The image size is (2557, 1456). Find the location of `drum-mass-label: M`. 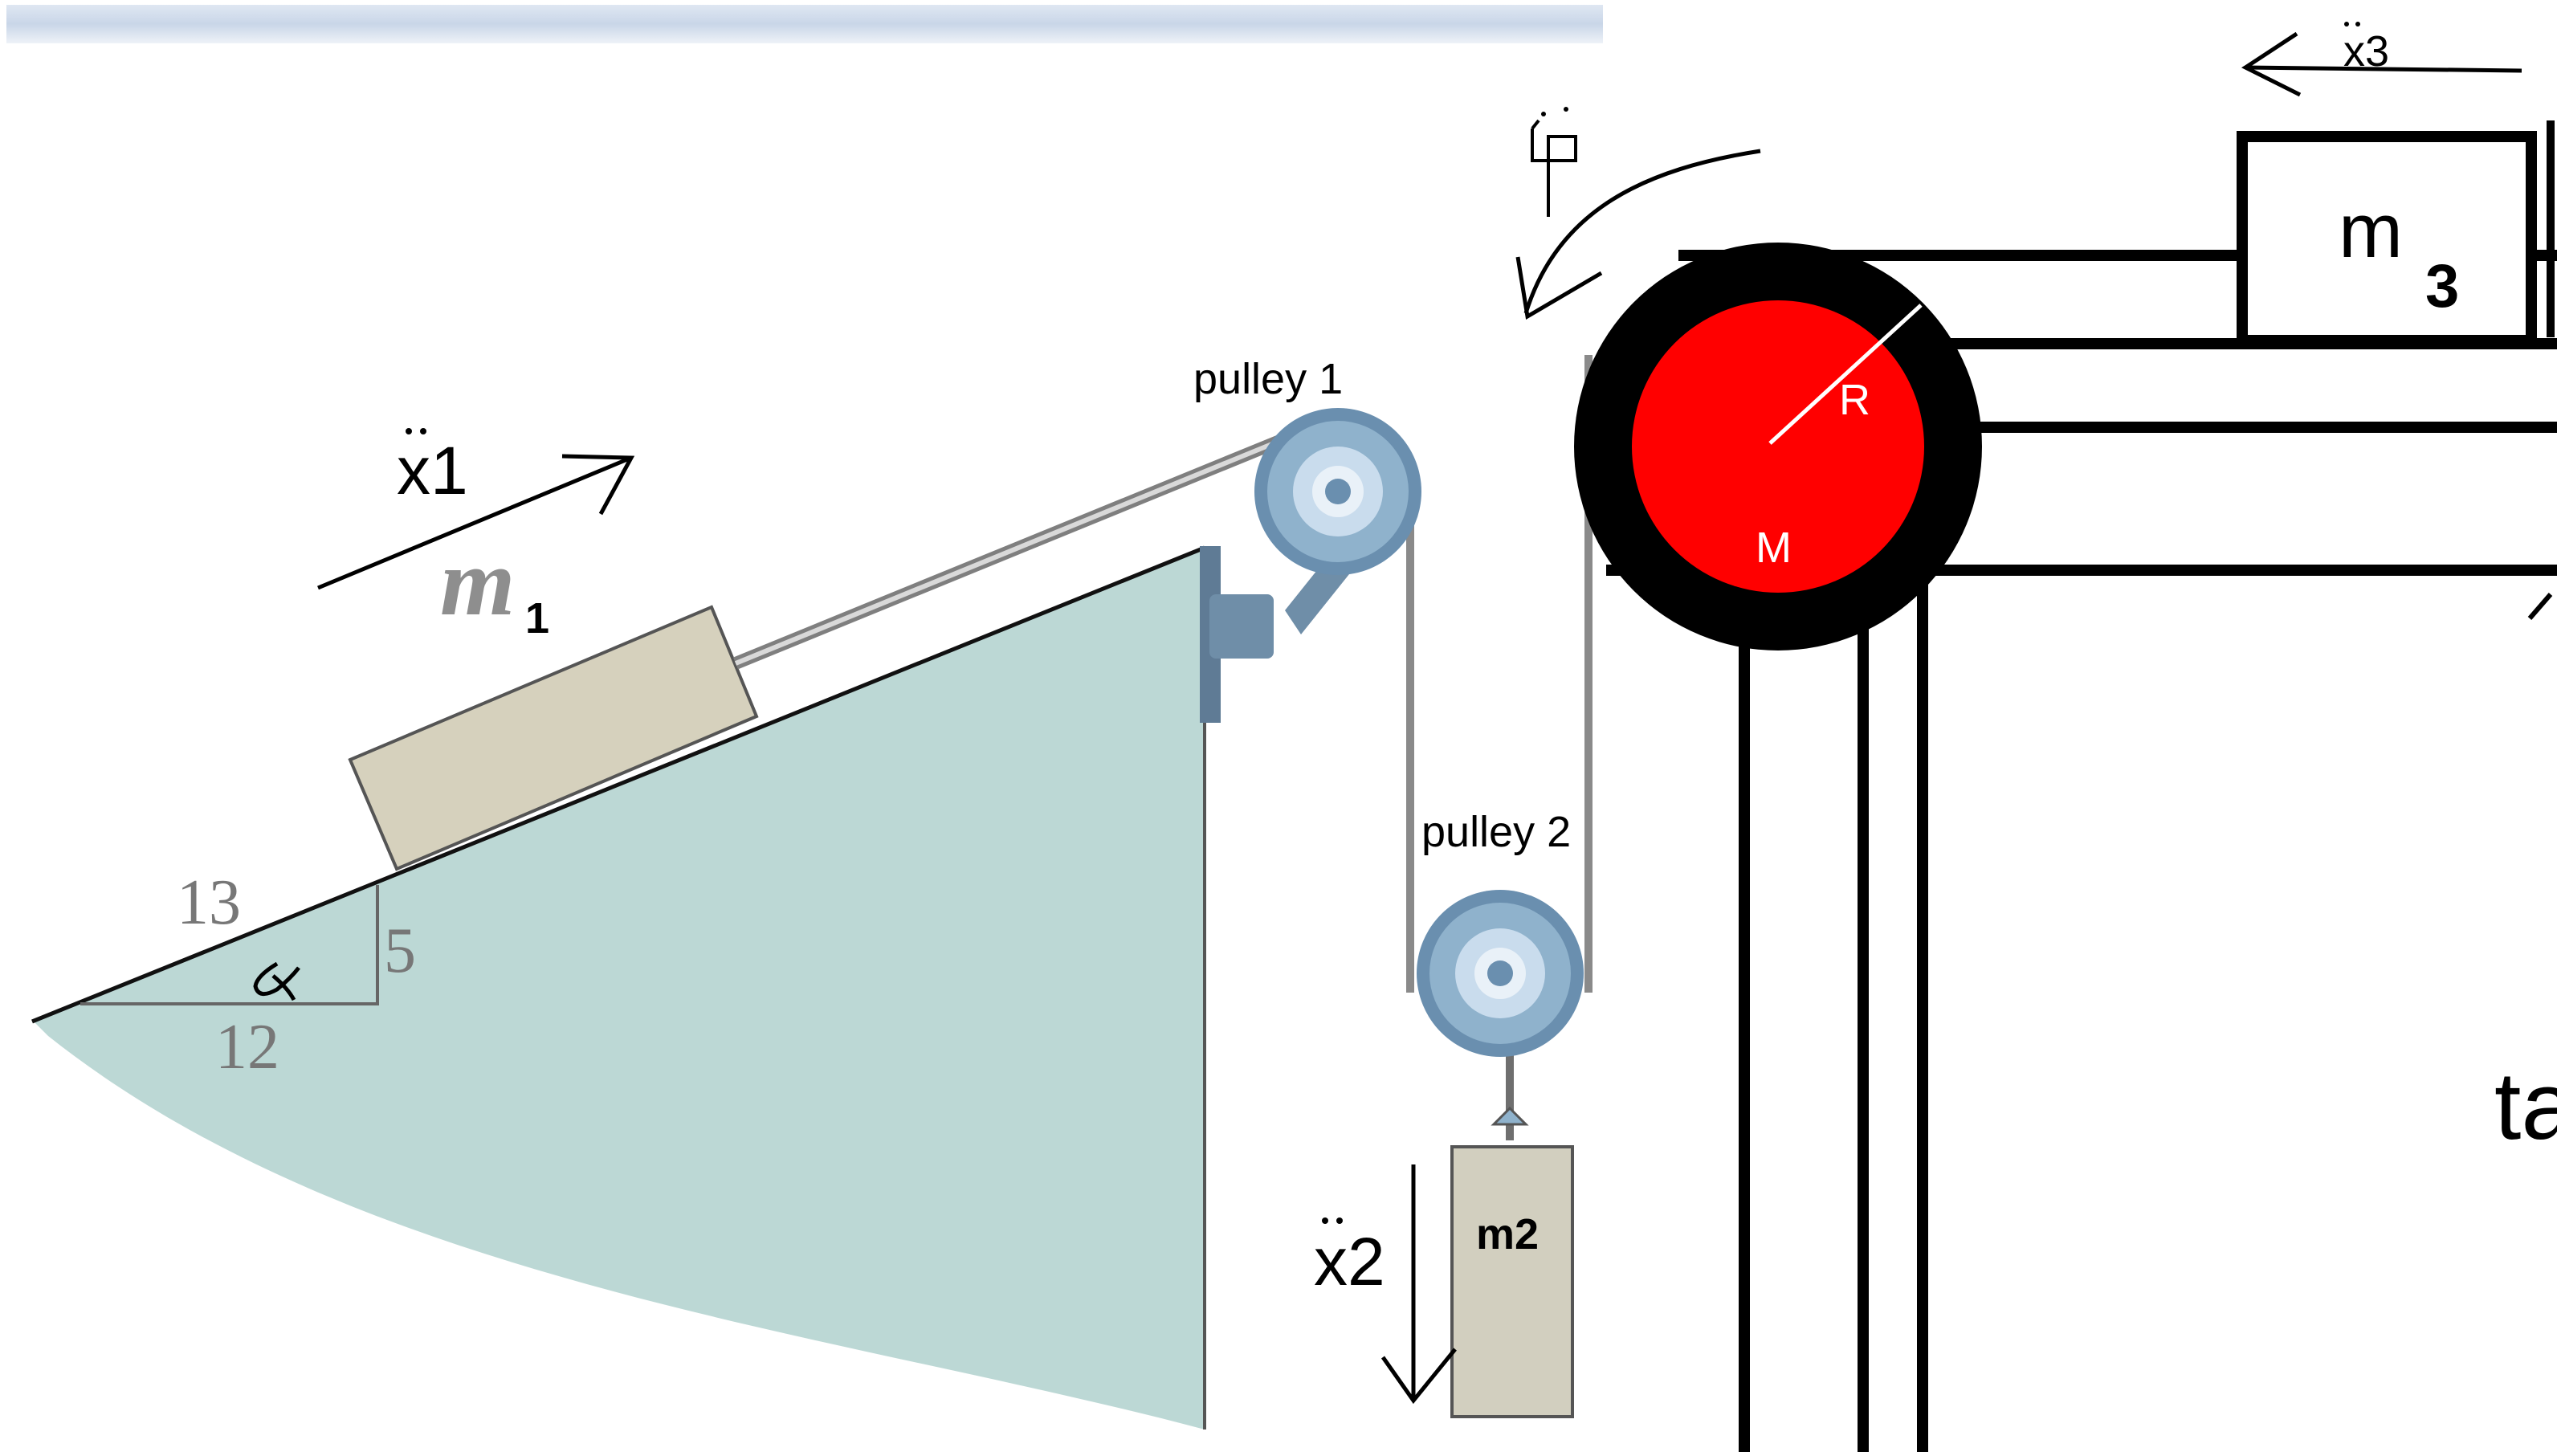

drum-mass-label: M is located at coordinates (1774, 548).